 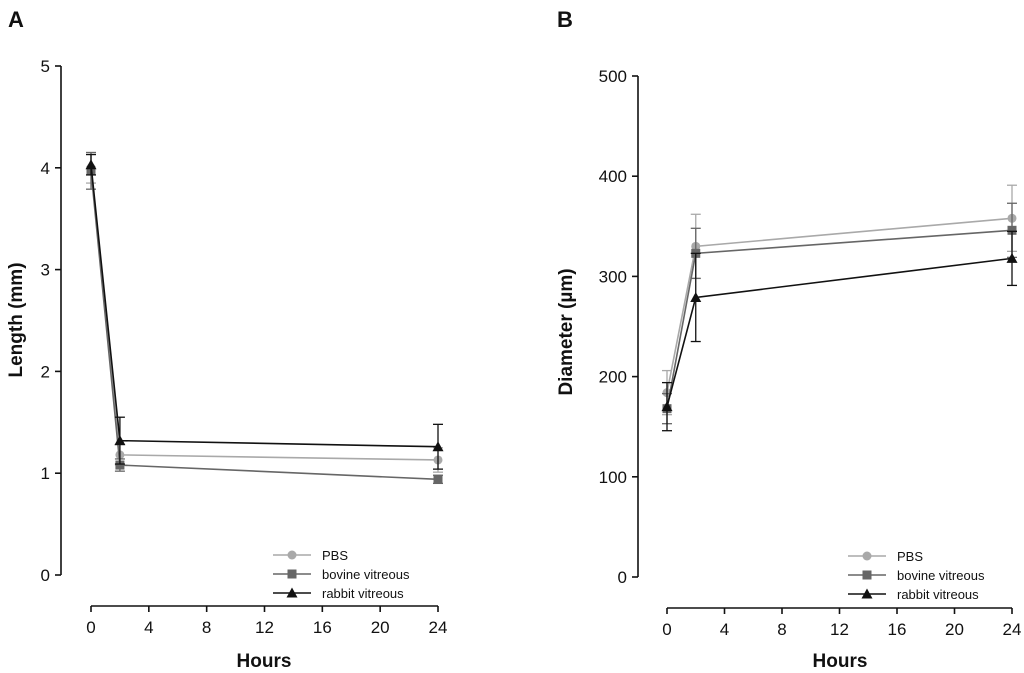 What do you see at coordinates (565, 19) in the screenshot?
I see `panel-letter: B` at bounding box center [565, 19].